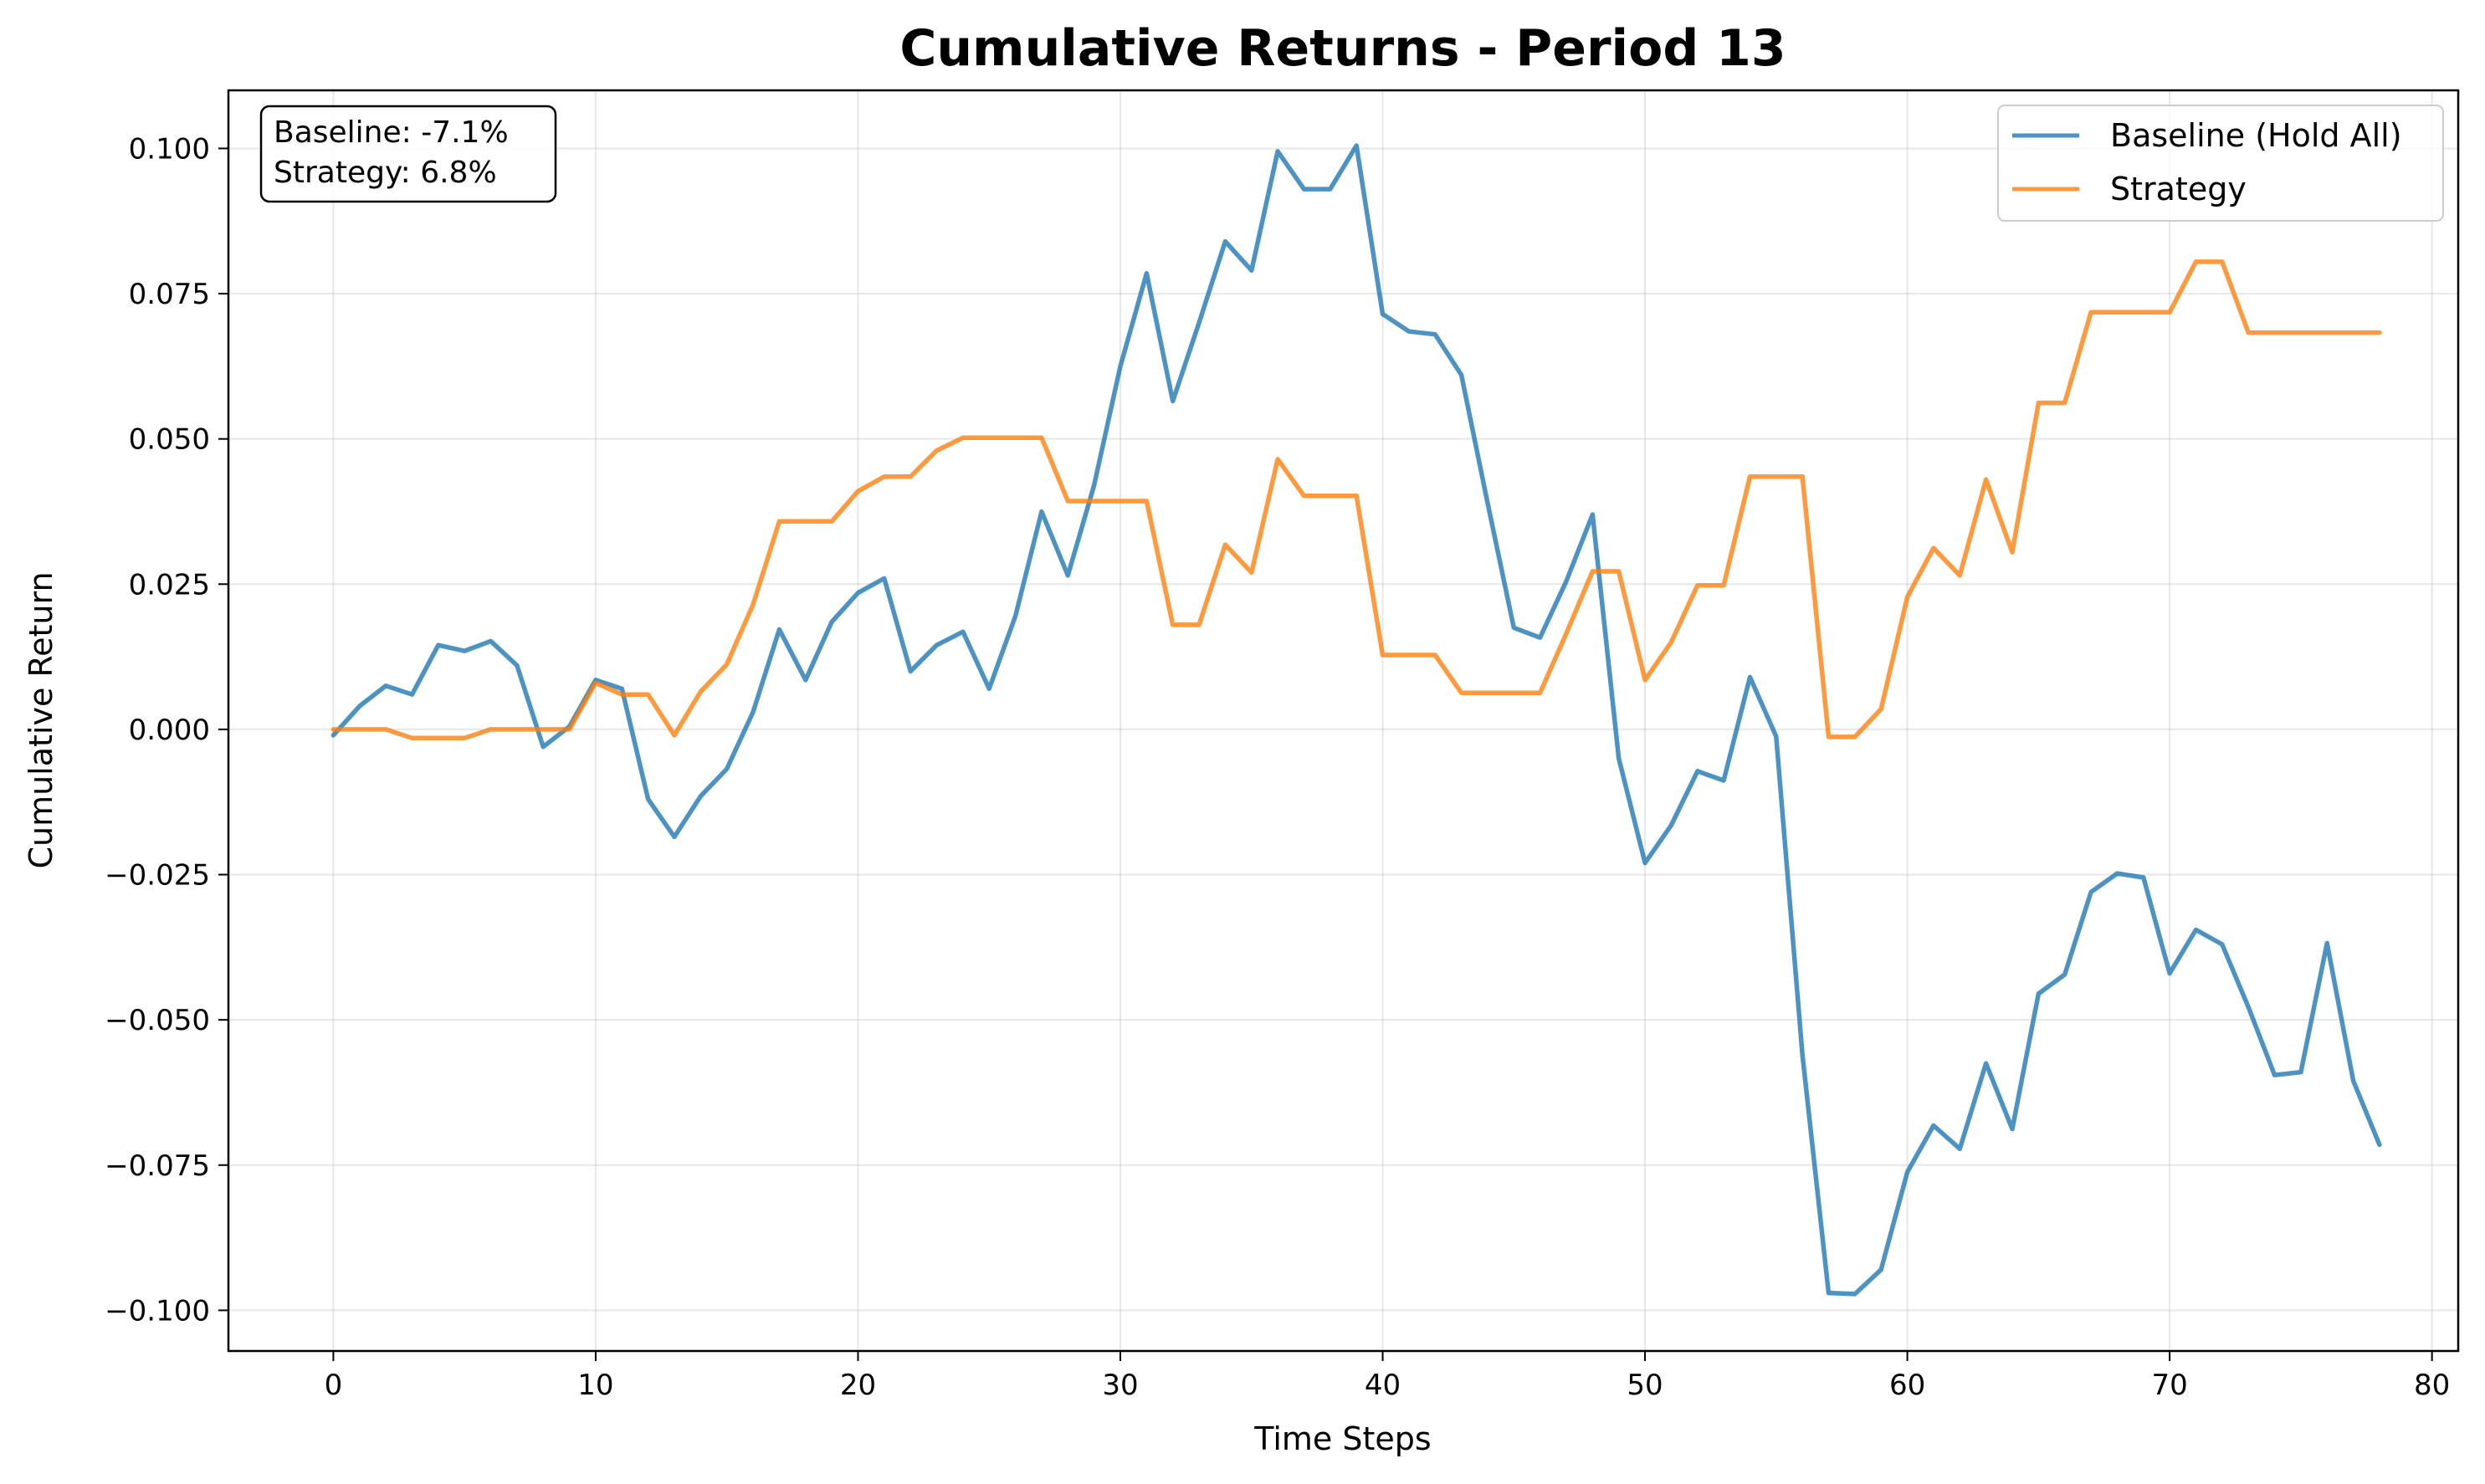  I want to click on y-tick-label: −0.075, so click(158, 1166).